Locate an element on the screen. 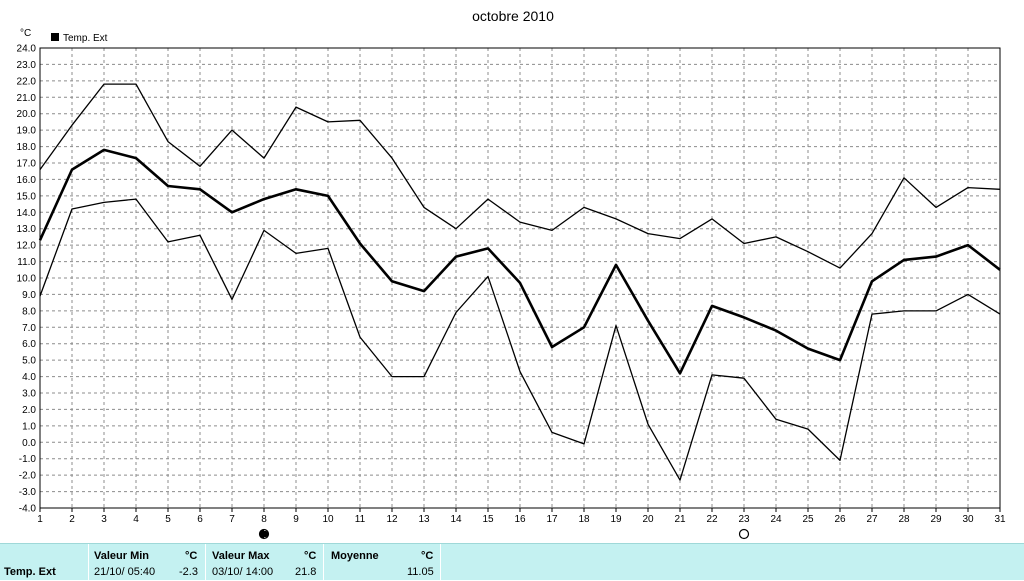  x-tick-label: 31 is located at coordinates (1000, 519).